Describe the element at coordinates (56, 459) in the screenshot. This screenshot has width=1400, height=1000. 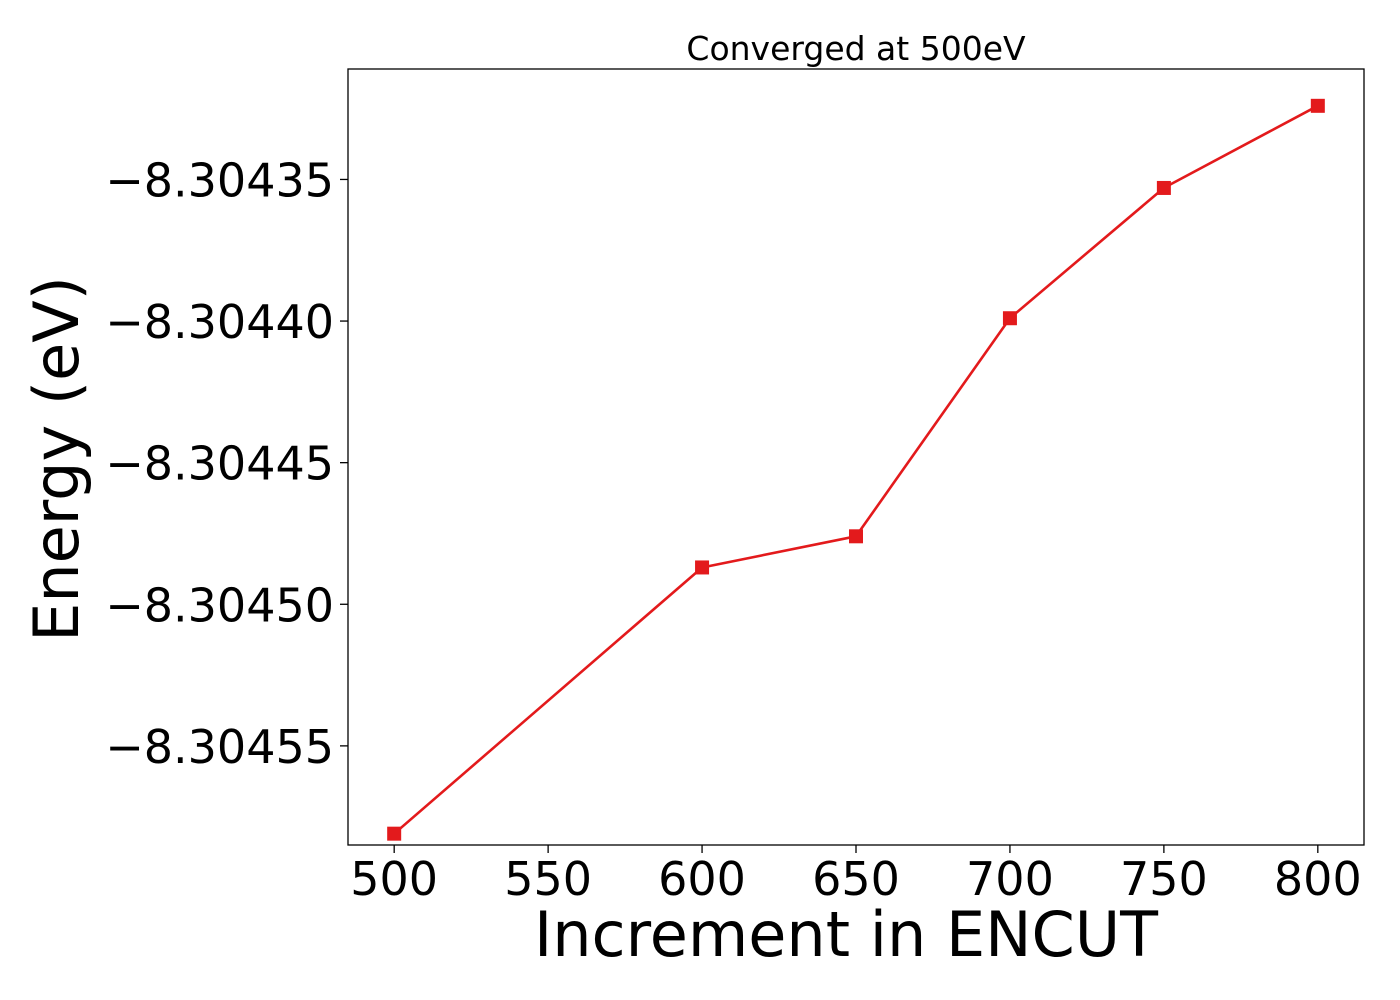
I see `y-axis-label: Energy (eV)` at that location.